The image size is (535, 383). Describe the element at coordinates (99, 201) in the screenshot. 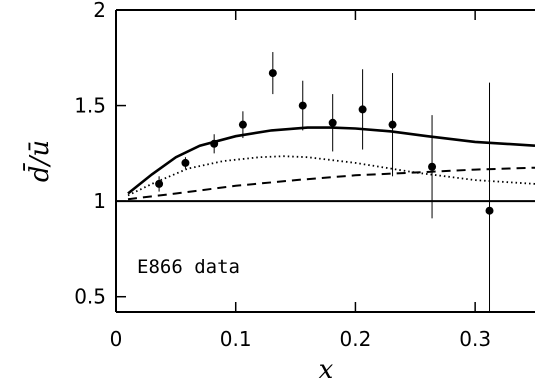

I see `y-tick-label: 1` at that location.